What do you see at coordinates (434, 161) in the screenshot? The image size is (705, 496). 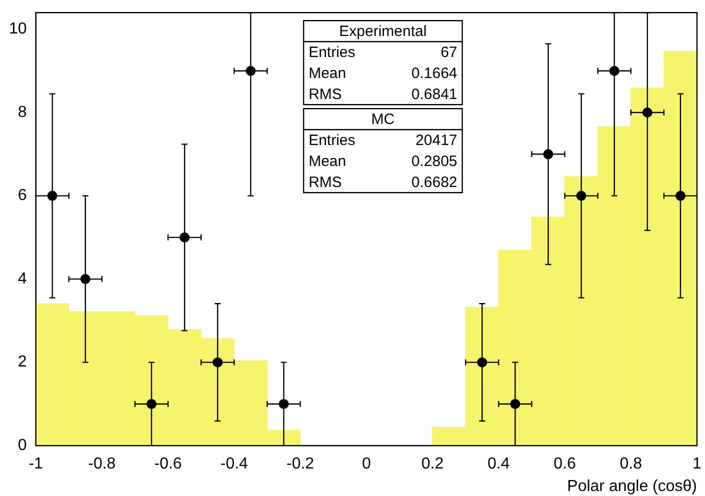 I see `annotation: 0.2805` at bounding box center [434, 161].